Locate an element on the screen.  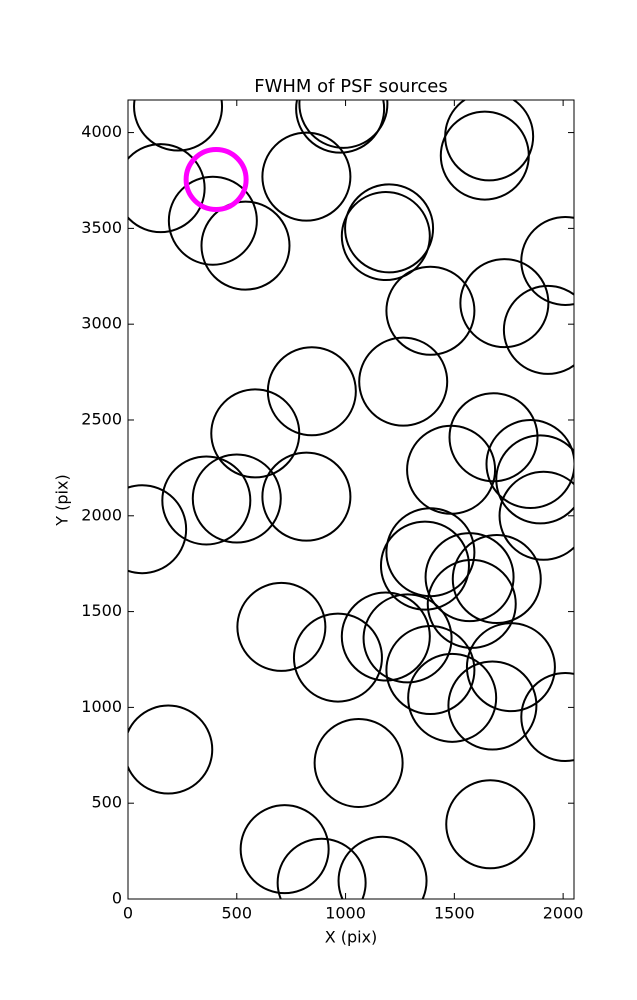
y-tick-label: 3500 is located at coordinates (101, 227).